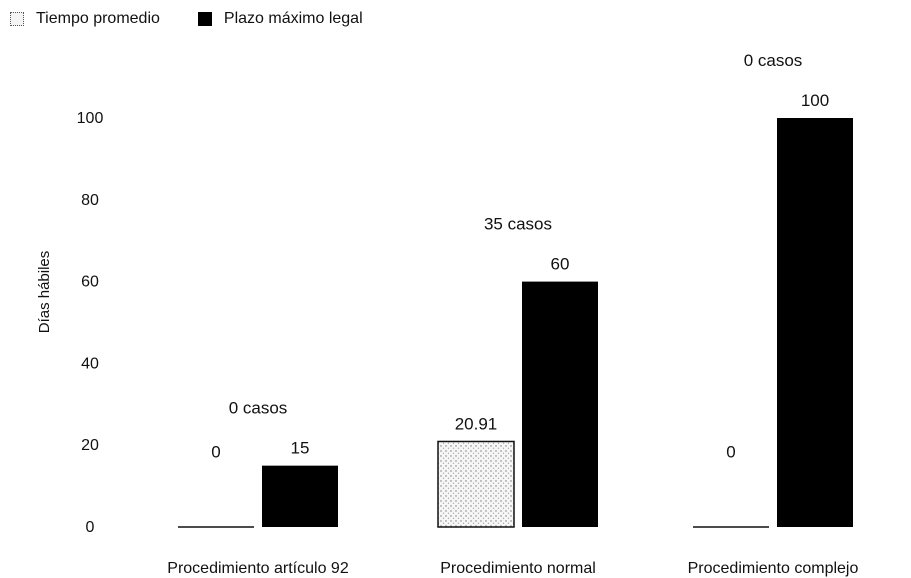  Describe the element at coordinates (90, 445) in the screenshot. I see `y-tick-label: 20` at that location.